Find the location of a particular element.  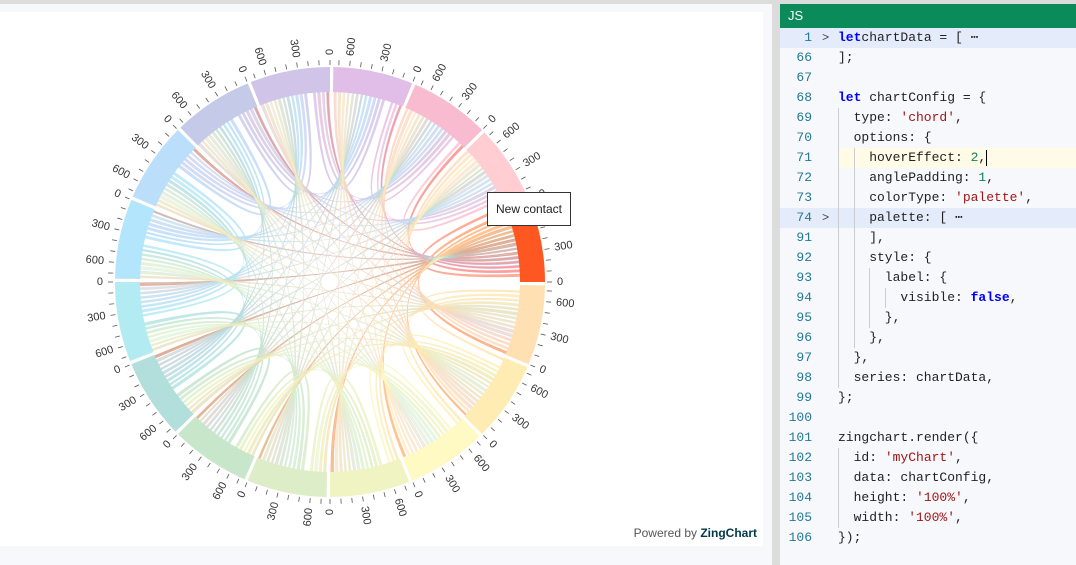

code-text: zingchart.render({ is located at coordinates (908, 437).